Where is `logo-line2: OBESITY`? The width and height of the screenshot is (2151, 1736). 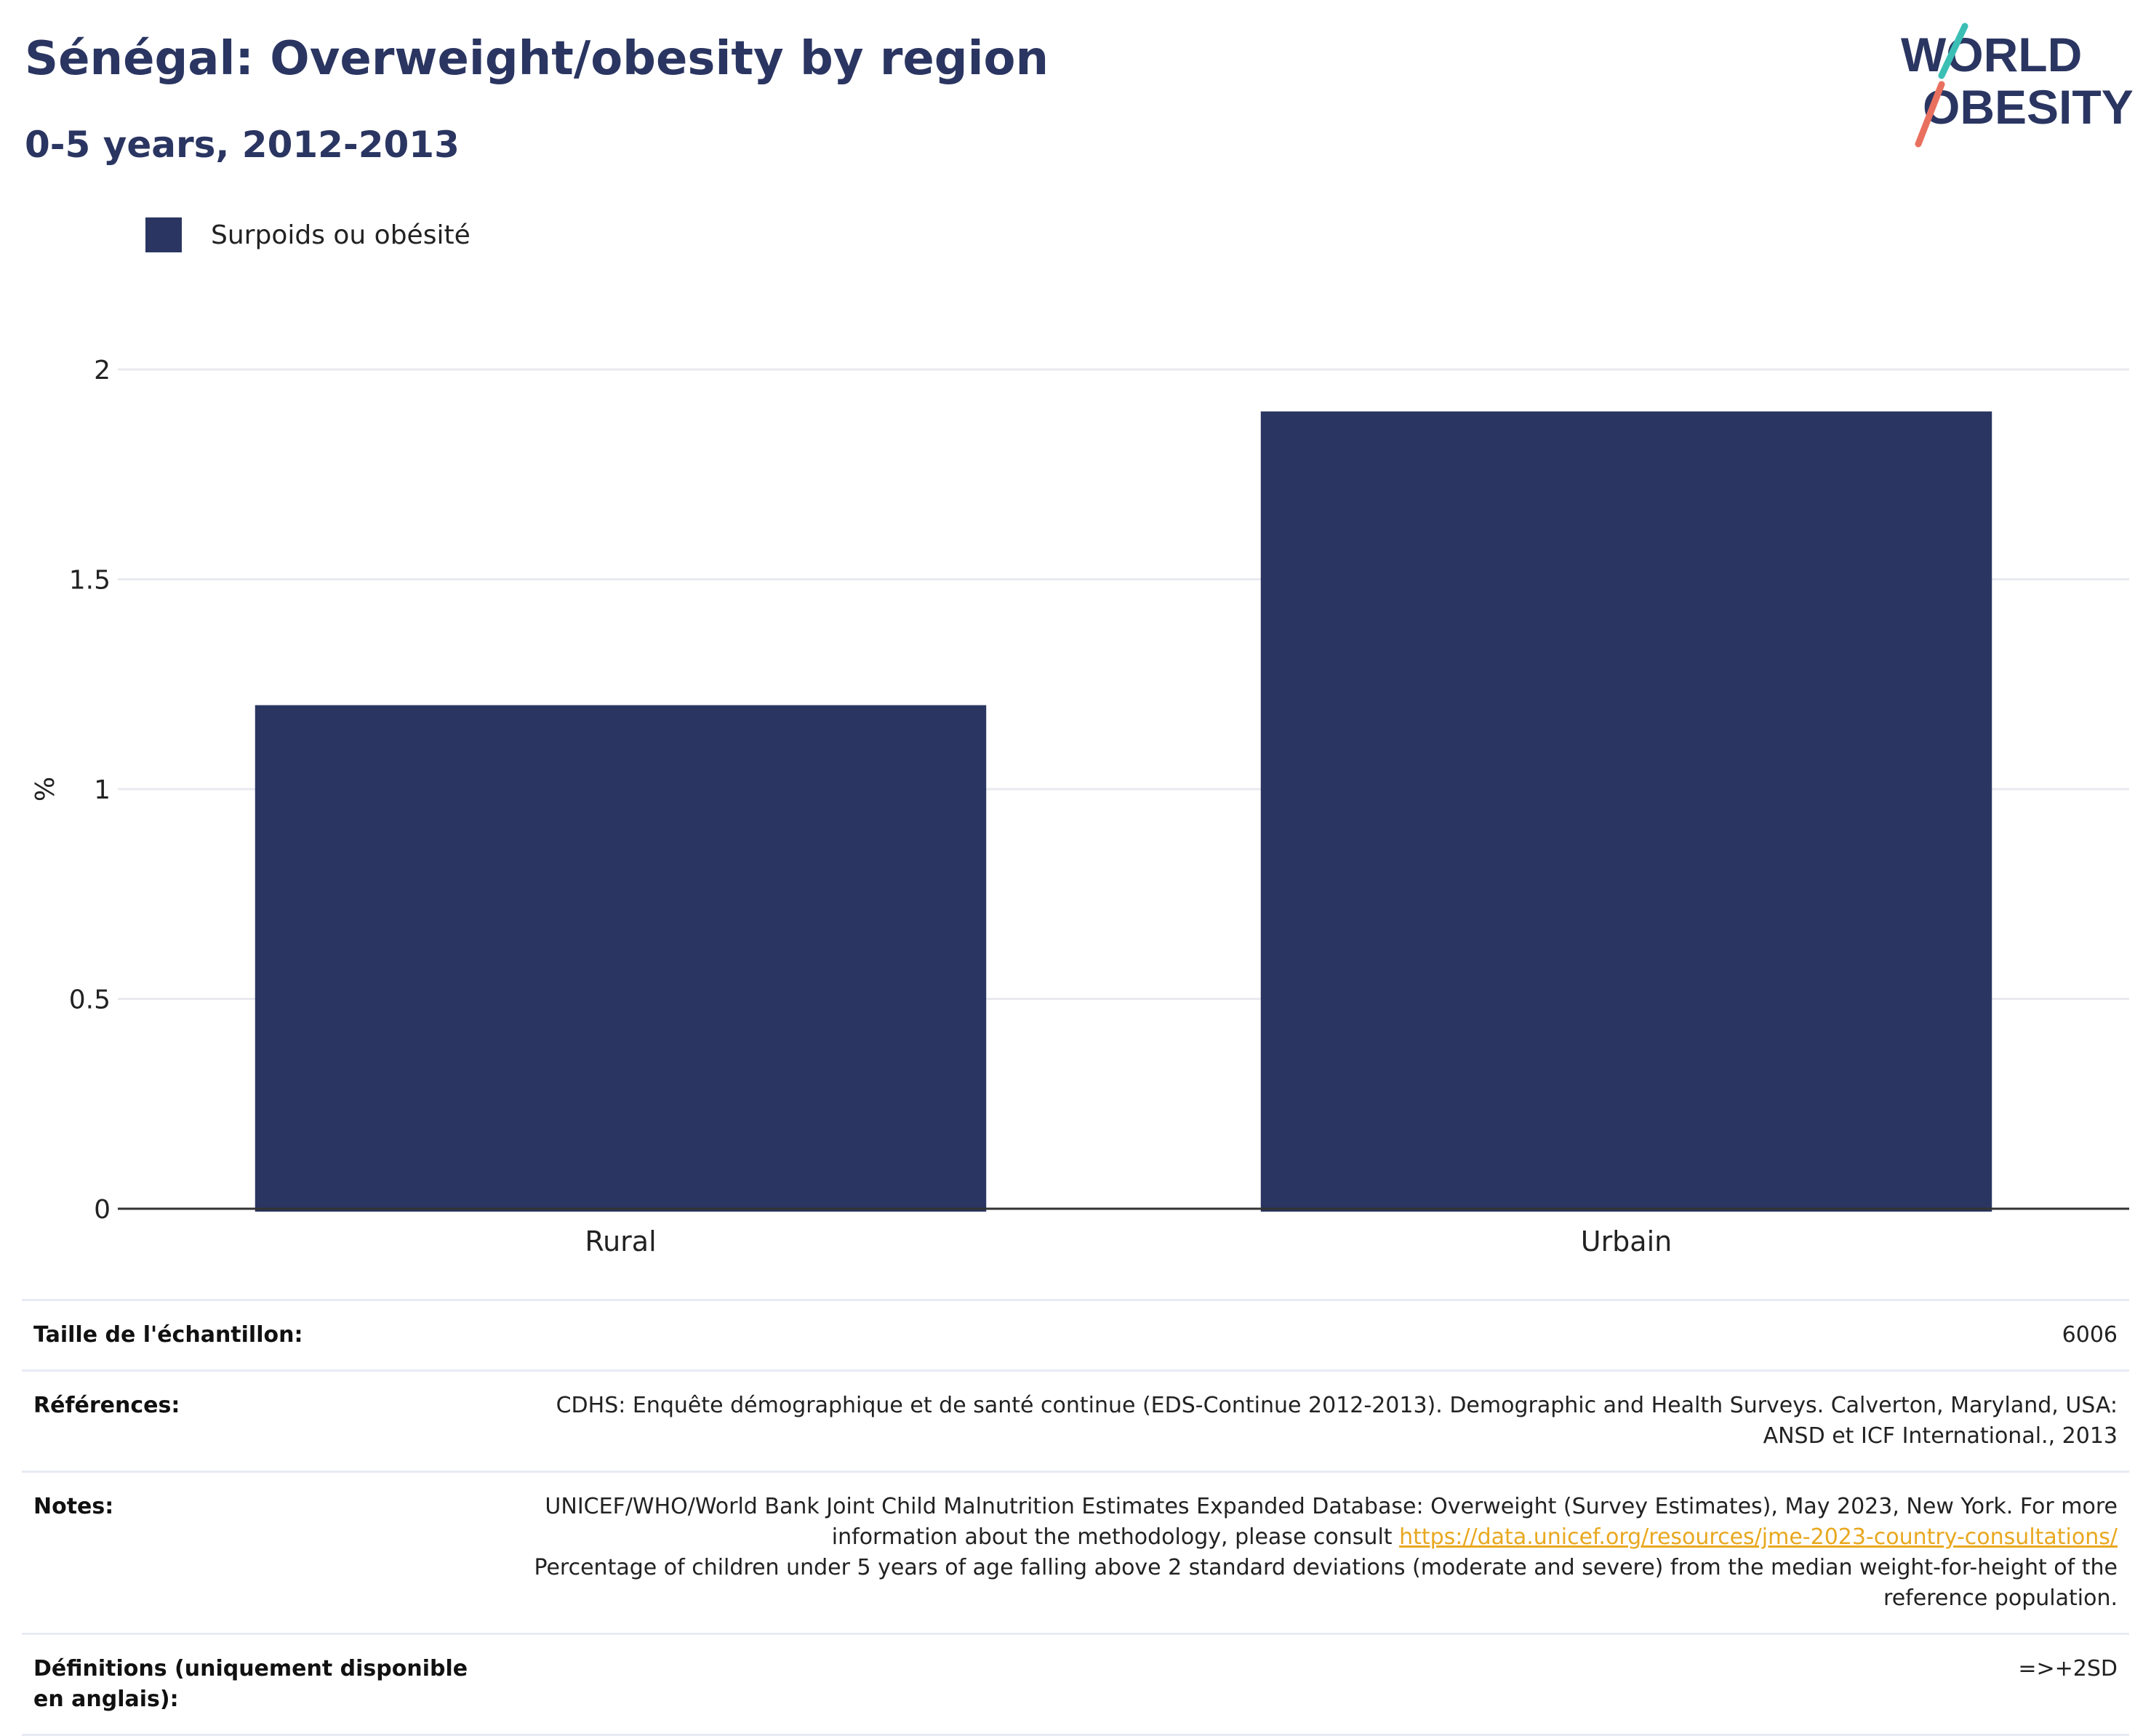 logo-line2: OBESITY is located at coordinates (2028, 107).